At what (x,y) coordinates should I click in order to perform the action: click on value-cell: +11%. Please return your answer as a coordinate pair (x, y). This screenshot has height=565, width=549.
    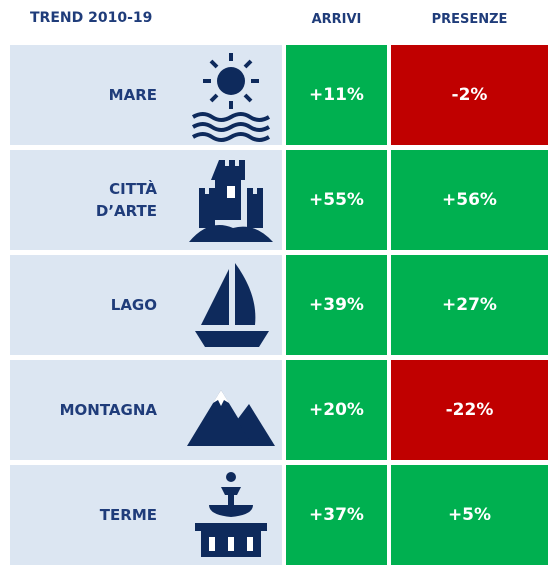
    Looking at the image, I should click on (336, 95).